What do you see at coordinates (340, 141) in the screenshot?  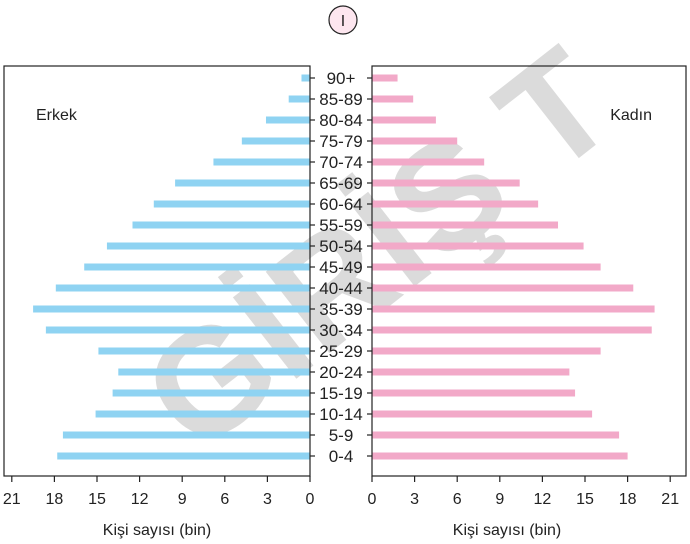 I see `age-group-label: 75-79` at bounding box center [340, 141].